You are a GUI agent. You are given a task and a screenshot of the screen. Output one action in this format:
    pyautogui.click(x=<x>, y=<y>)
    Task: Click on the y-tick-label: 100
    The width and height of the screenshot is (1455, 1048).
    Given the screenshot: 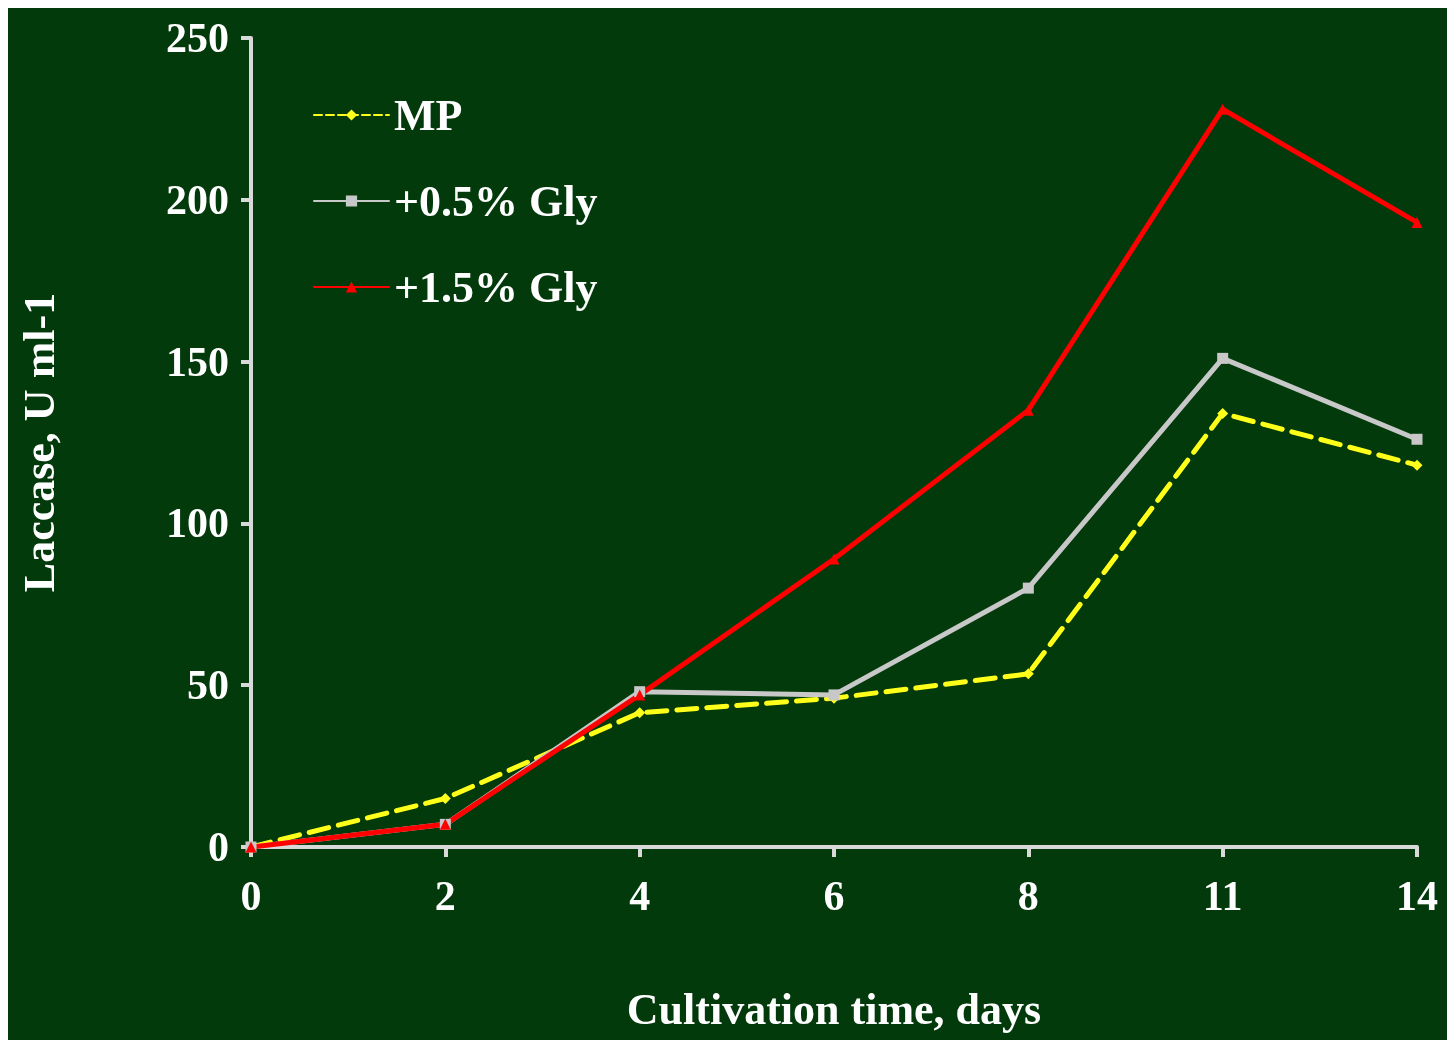 What is the action you would take?
    pyautogui.click(x=197, y=523)
    